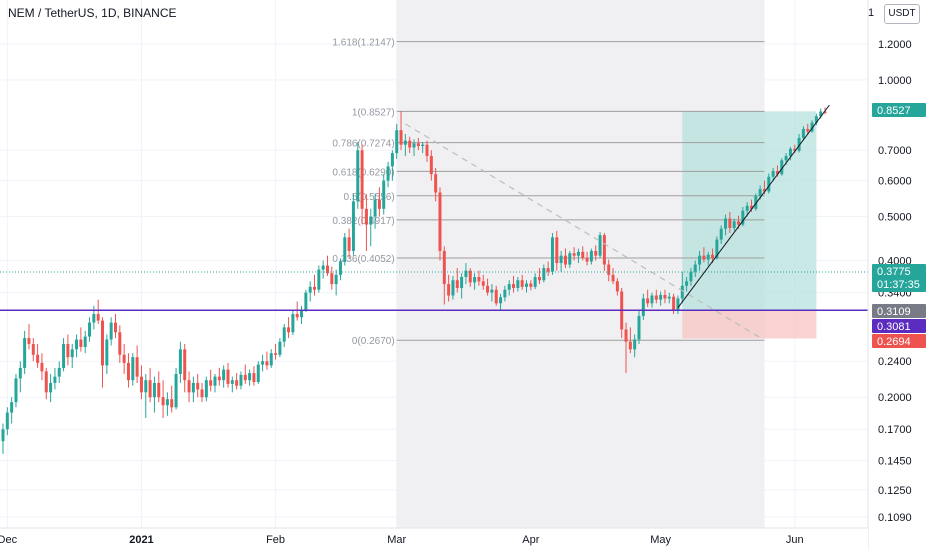 The image size is (932, 550). I want to click on fib-level-label: 0.382(0.4917), so click(363, 221).